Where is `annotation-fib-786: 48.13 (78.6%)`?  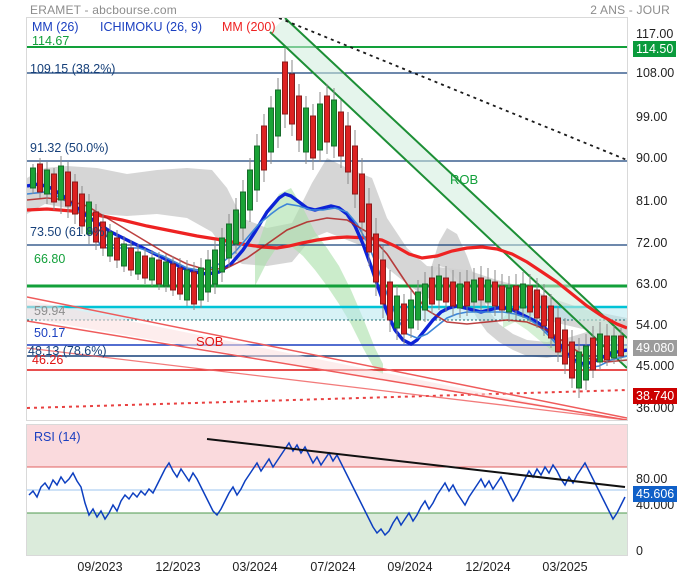
annotation-fib-786: 48.13 (78.6%) is located at coordinates (67, 351).